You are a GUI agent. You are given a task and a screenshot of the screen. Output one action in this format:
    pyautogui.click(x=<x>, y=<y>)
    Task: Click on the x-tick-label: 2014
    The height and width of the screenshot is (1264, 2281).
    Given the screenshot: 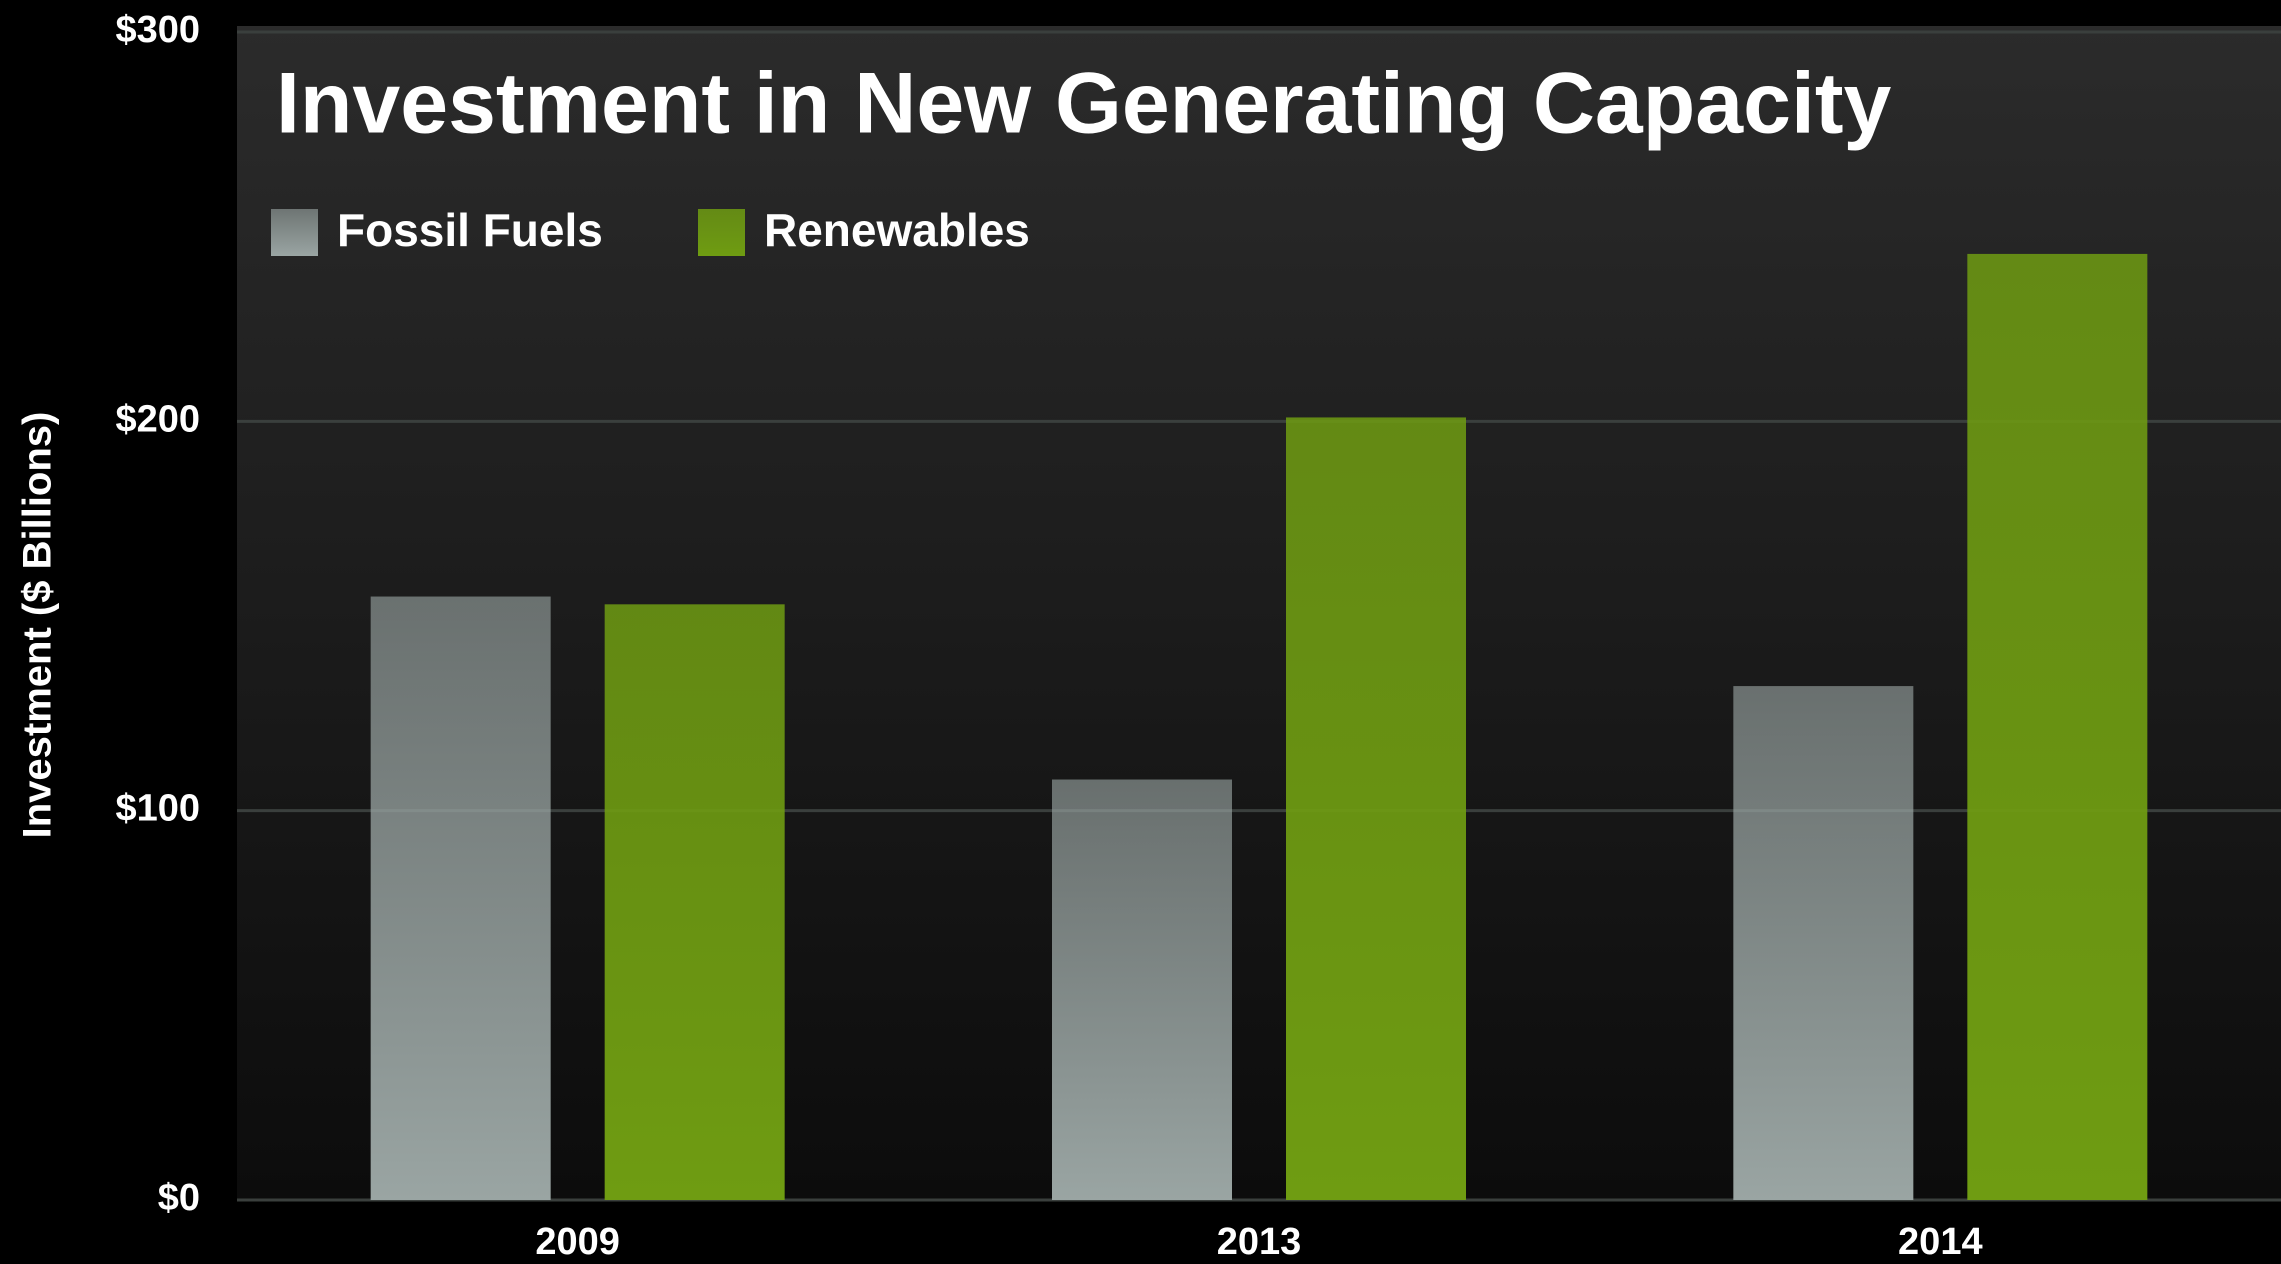 What is the action you would take?
    pyautogui.click(x=1940, y=1242)
    